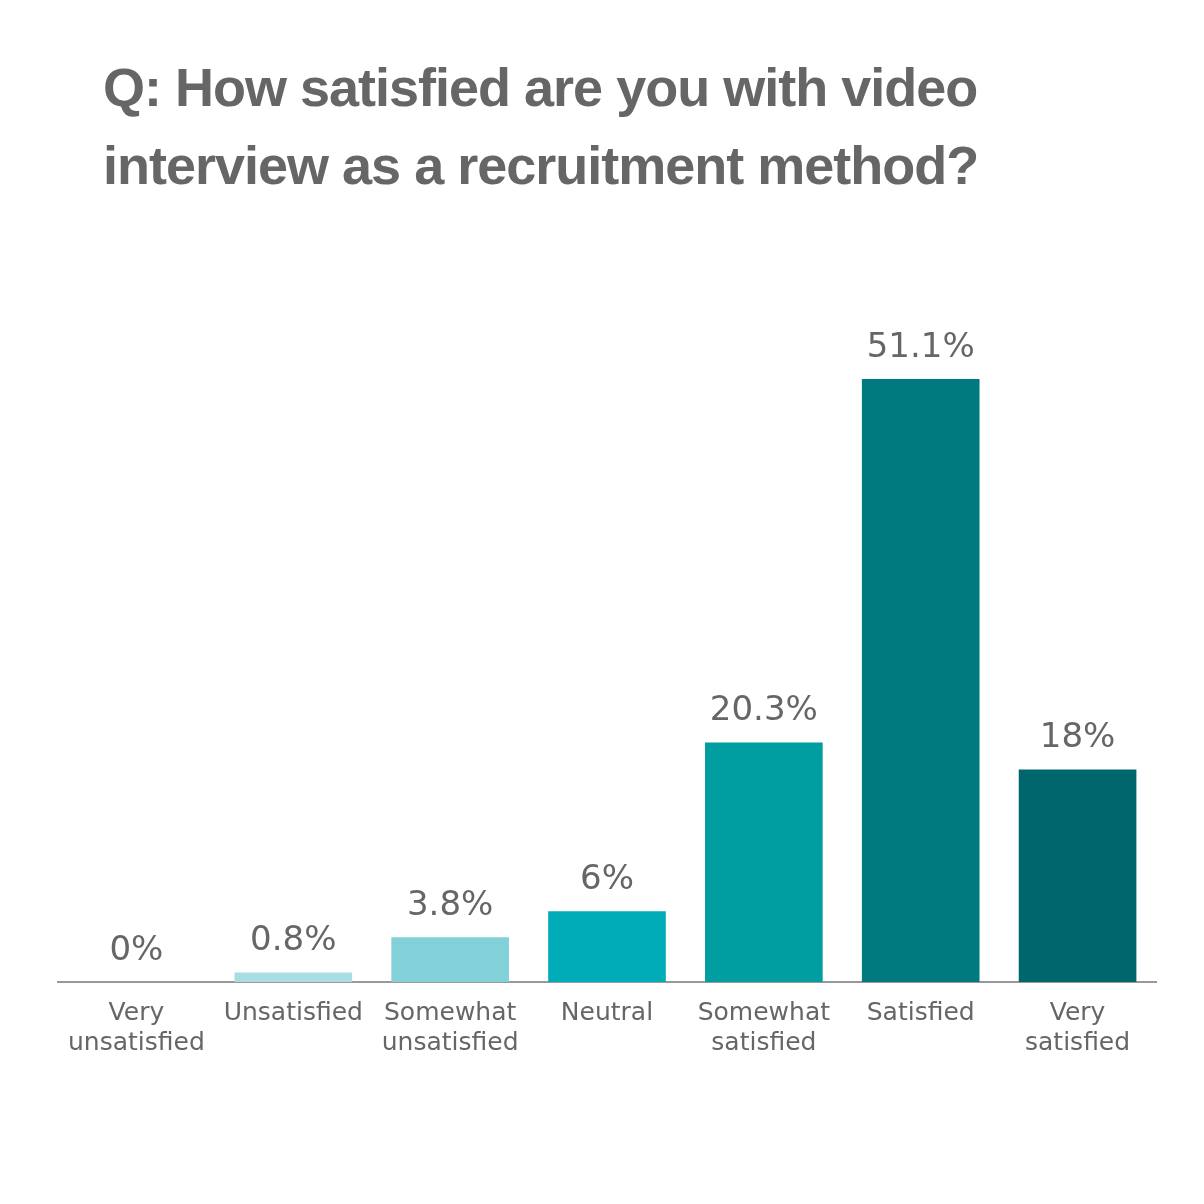  What do you see at coordinates (293, 1011) in the screenshot?
I see `x-tick-label: Unsatisfied` at bounding box center [293, 1011].